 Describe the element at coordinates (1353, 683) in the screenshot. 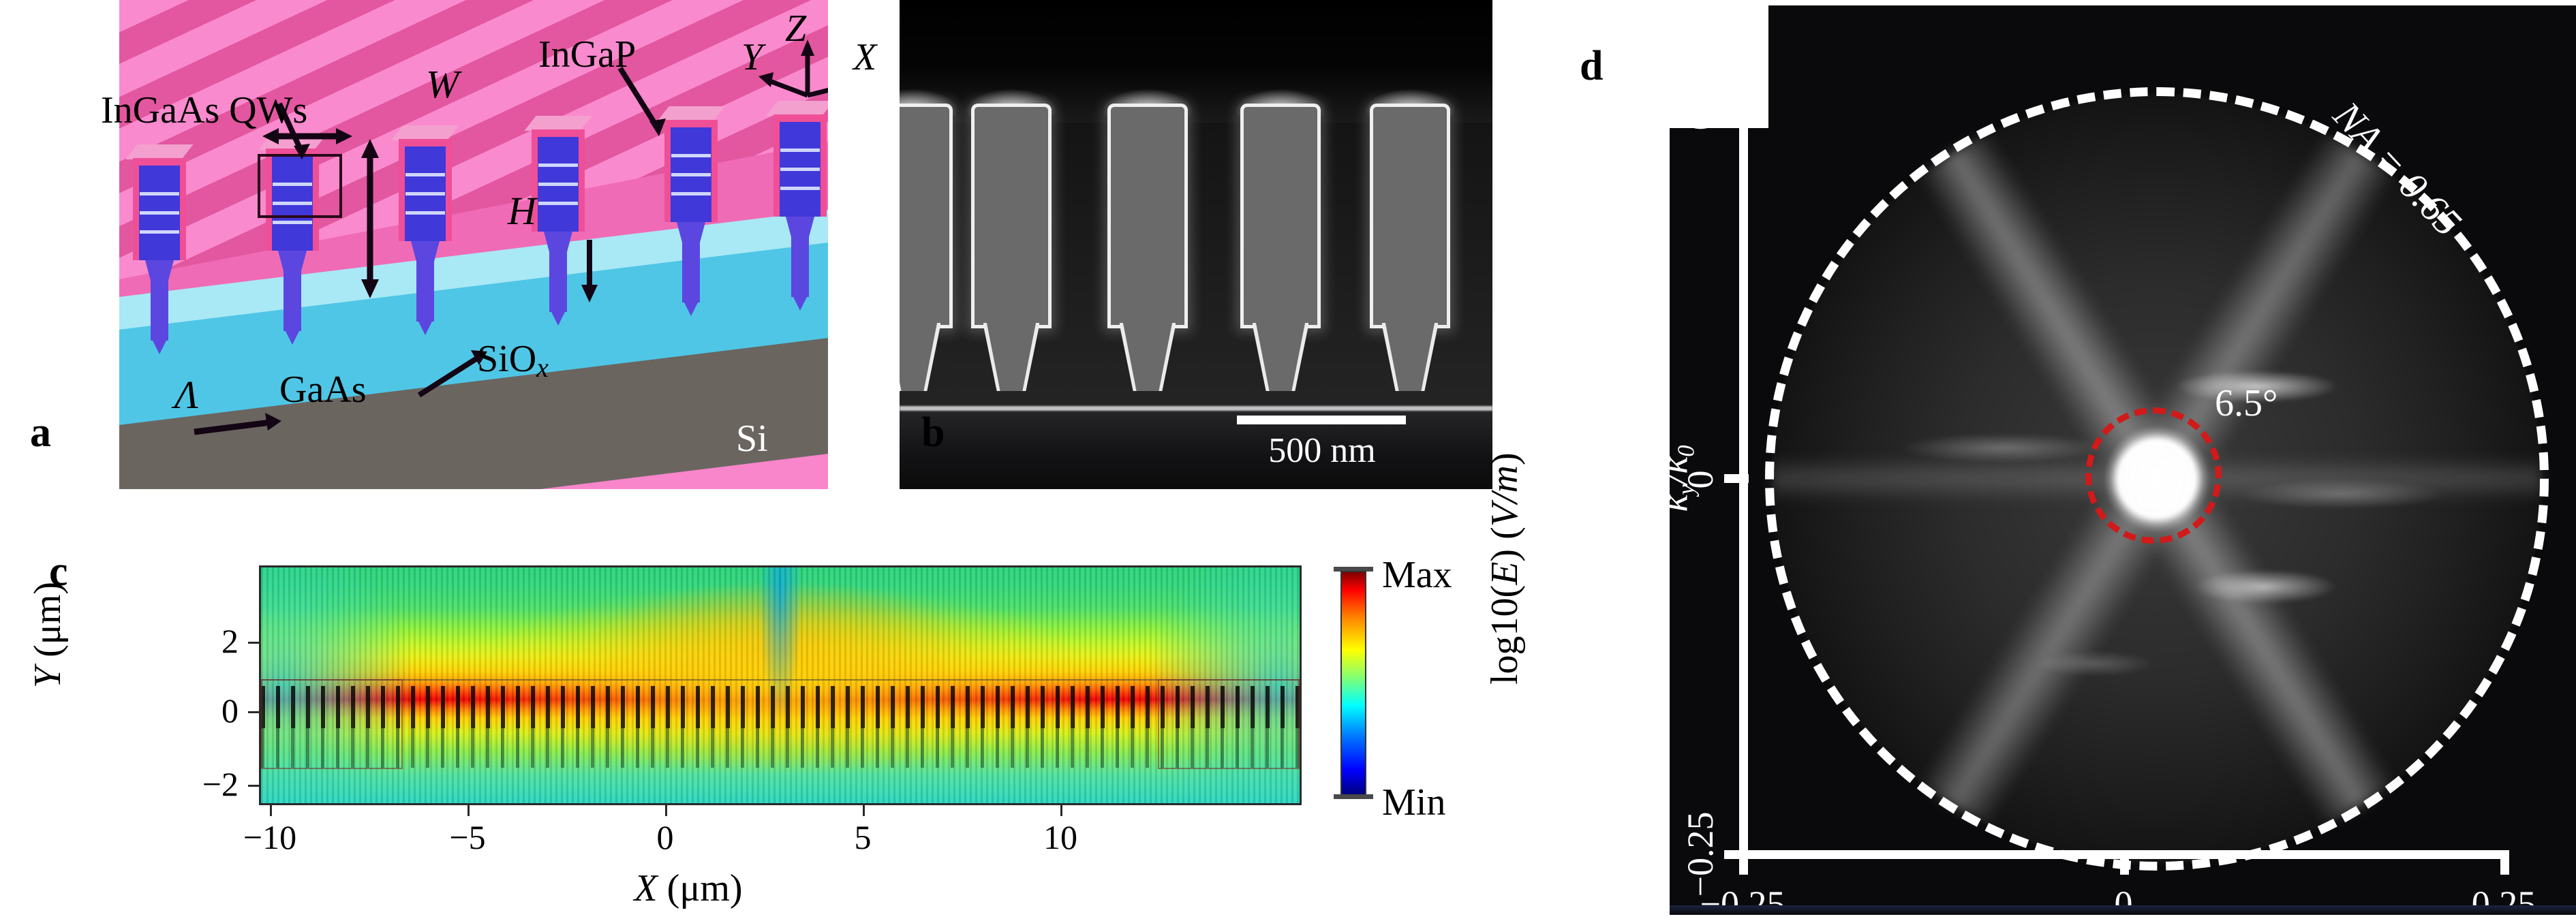

I see `colorbar` at that location.